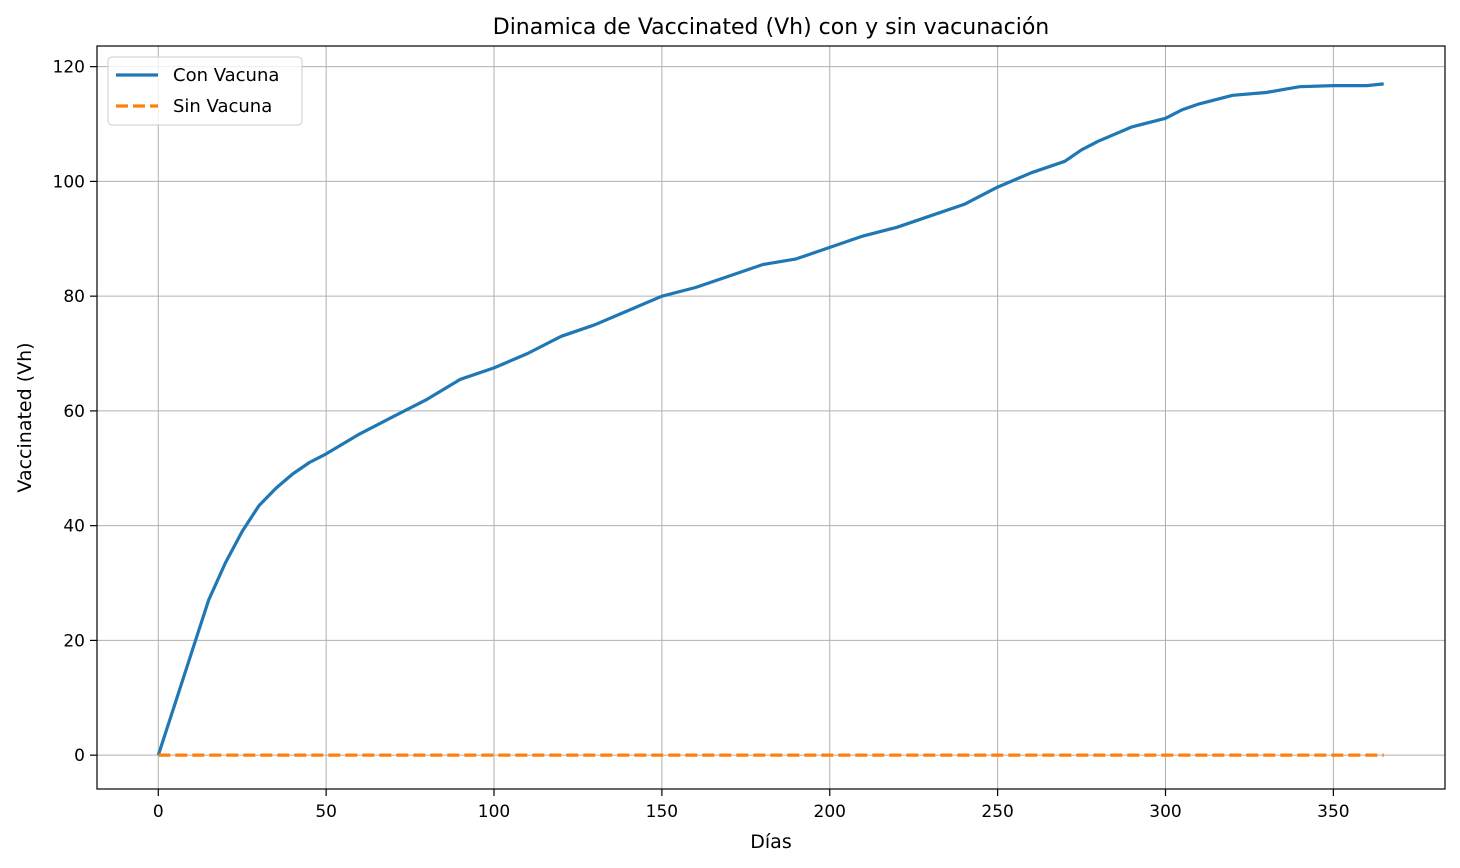 Image resolution: width=1460 pixels, height=868 pixels. I want to click on x-tick-label: 150, so click(662, 812).